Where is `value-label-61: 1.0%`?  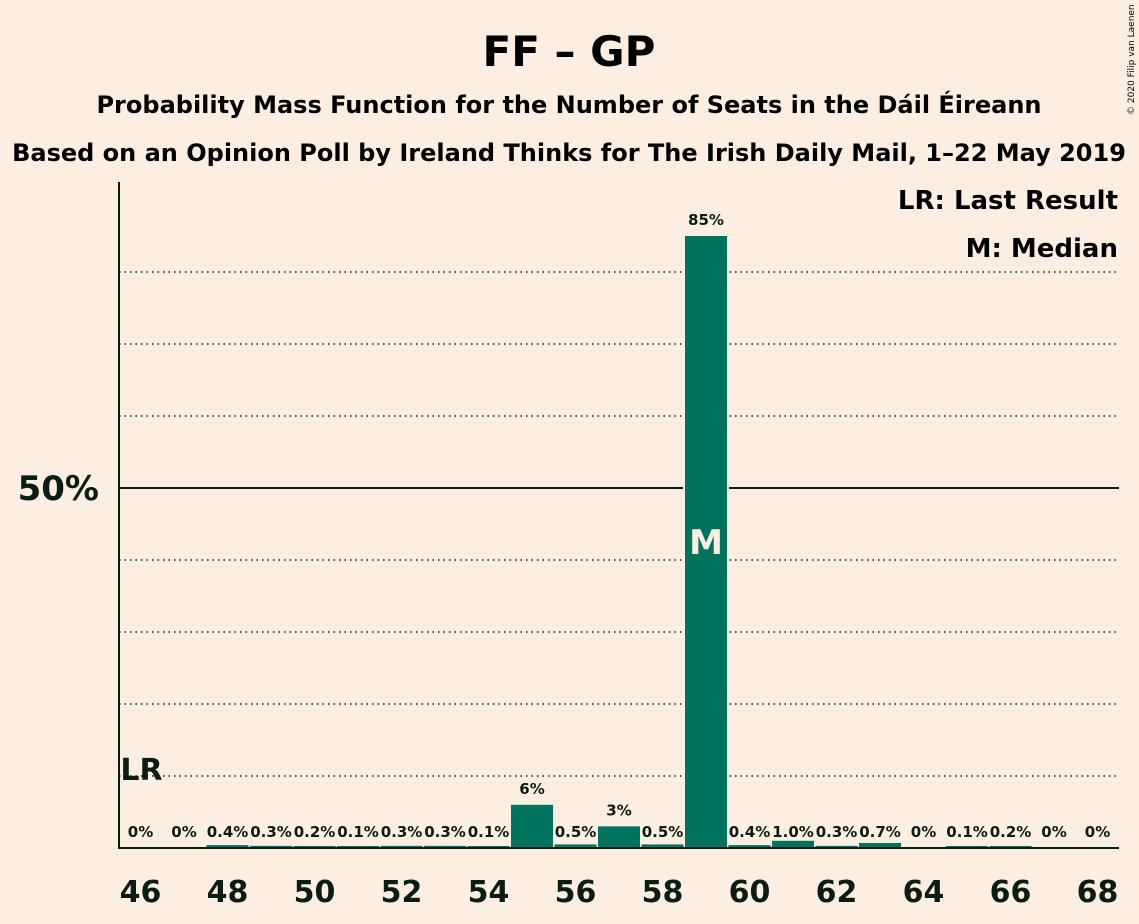 value-label-61: 1.0% is located at coordinates (793, 832).